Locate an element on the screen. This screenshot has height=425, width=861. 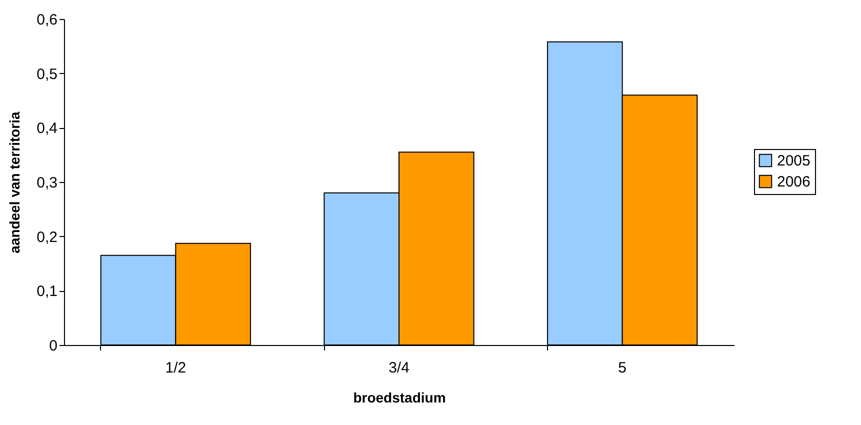
x-tick-label: 5 is located at coordinates (622, 368).